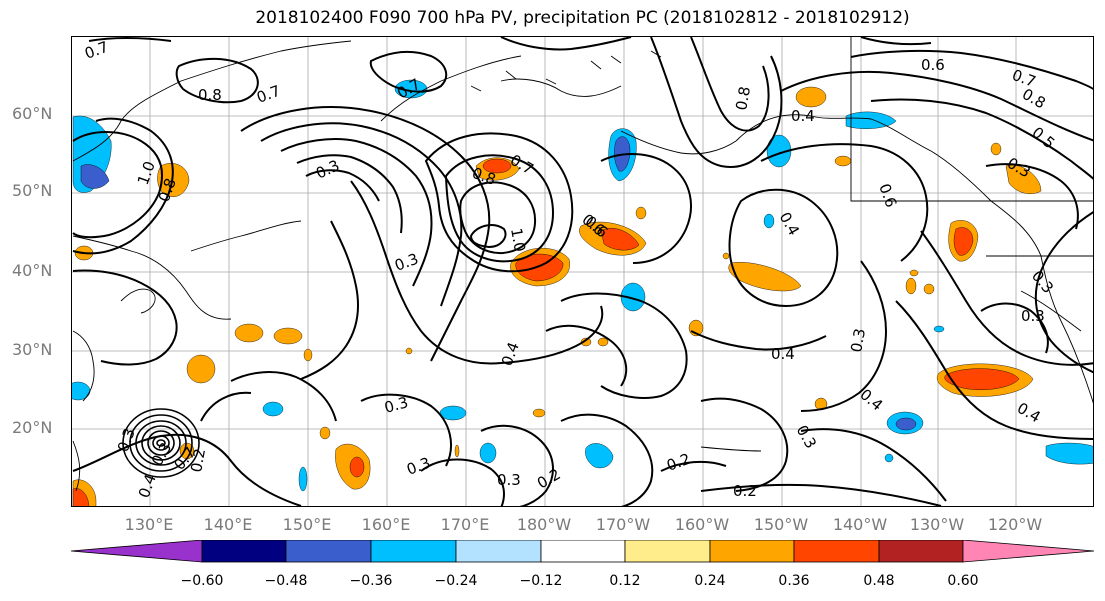 The height and width of the screenshot is (601, 1105). What do you see at coordinates (625, 581) in the screenshot?
I see `colorbar-tick-label: 0.12` at bounding box center [625, 581].